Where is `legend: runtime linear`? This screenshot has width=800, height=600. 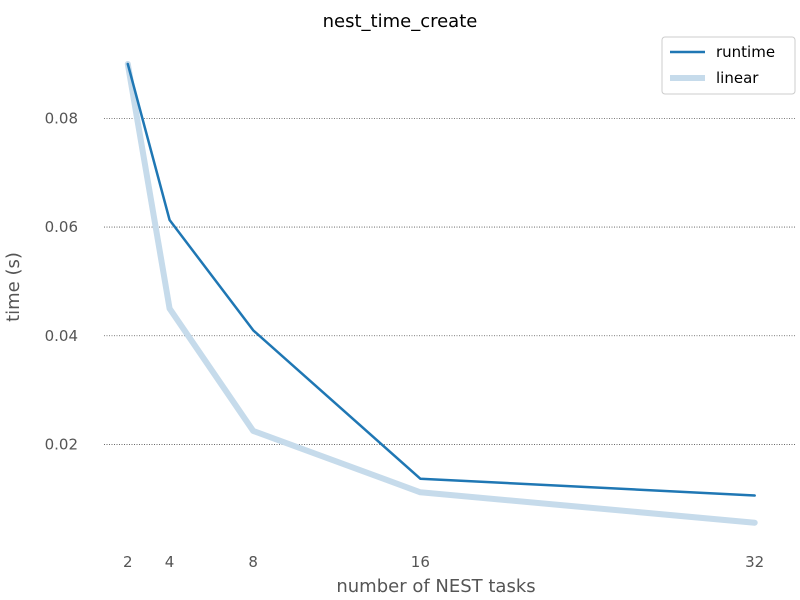 legend: runtime linear is located at coordinates (728, 65).